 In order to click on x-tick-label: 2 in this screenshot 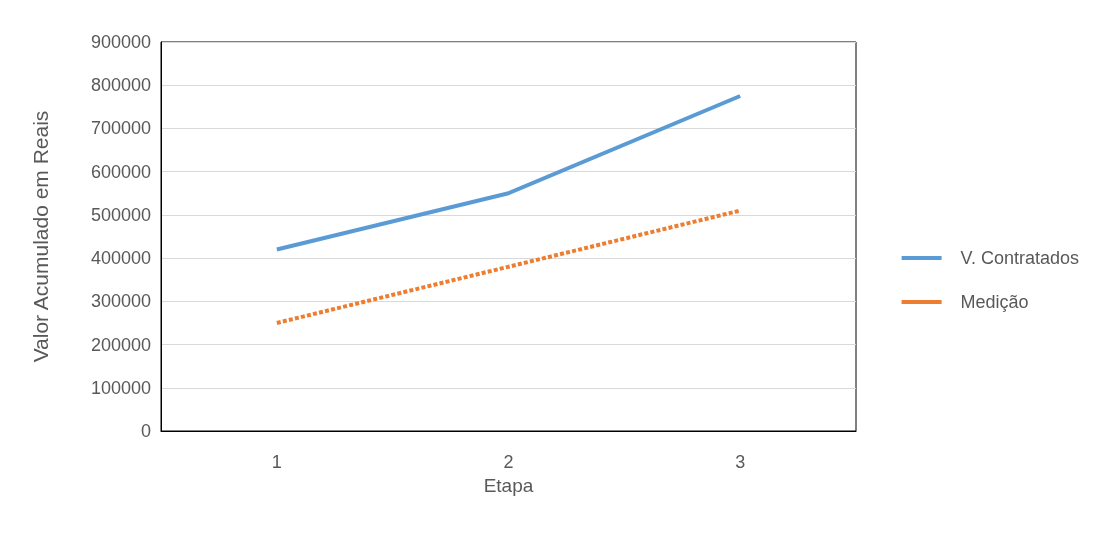, I will do `click(508, 462)`.